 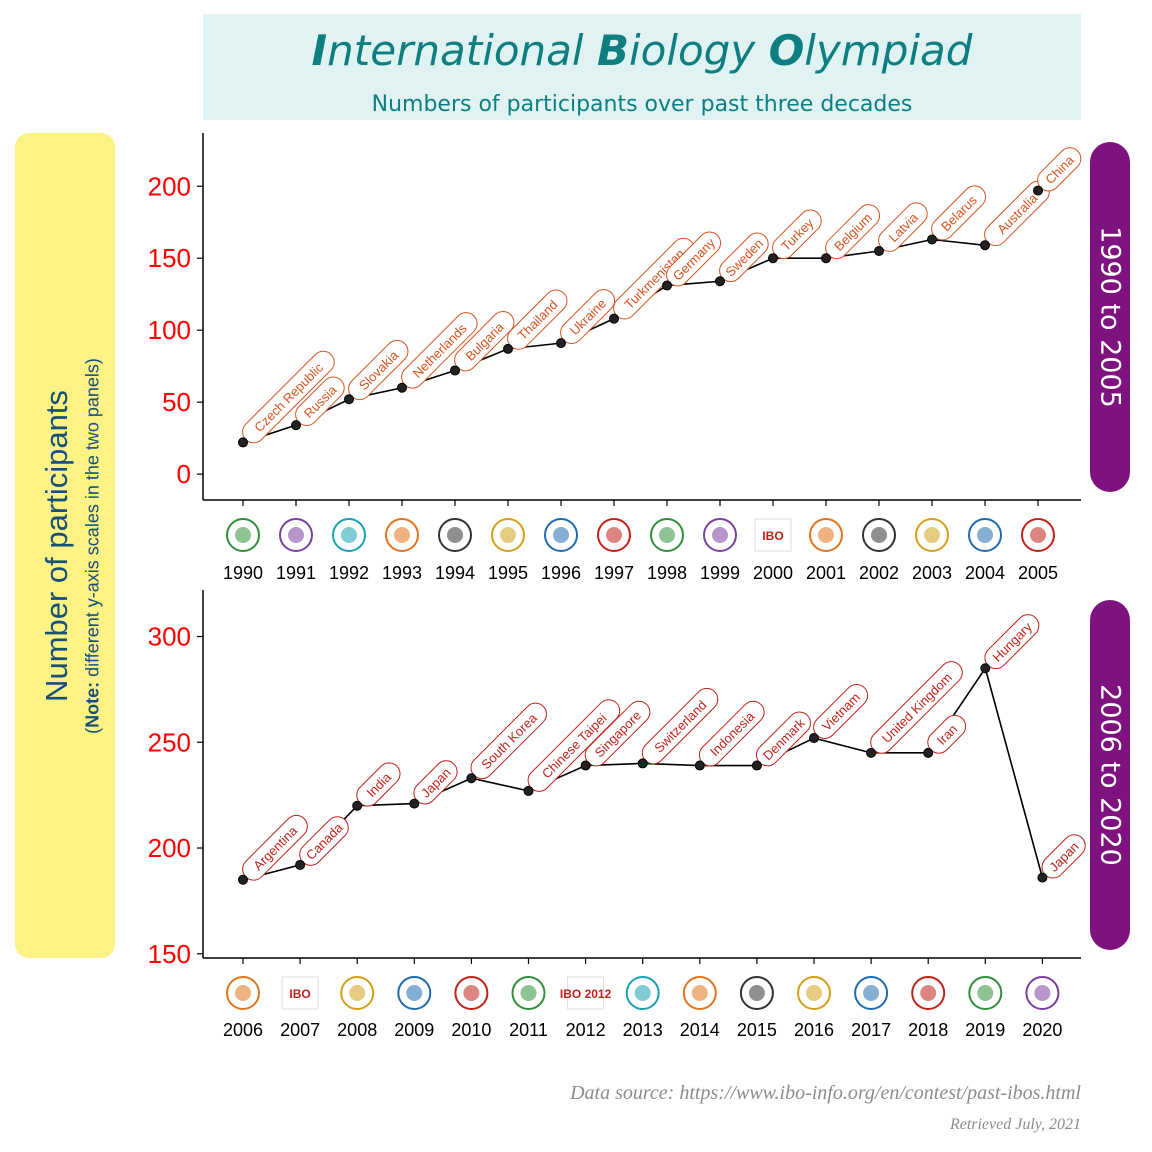 I want to click on x-tick-label: 2019, so click(x=985, y=1030).